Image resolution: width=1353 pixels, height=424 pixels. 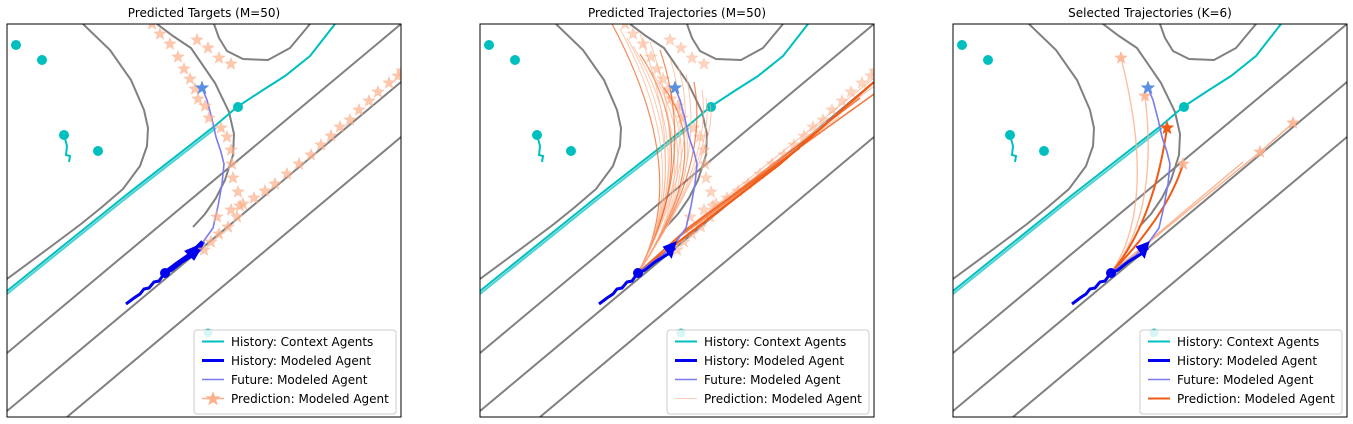 I want to click on panel-title: Predicted Trajectories (M=50), so click(x=677, y=13).